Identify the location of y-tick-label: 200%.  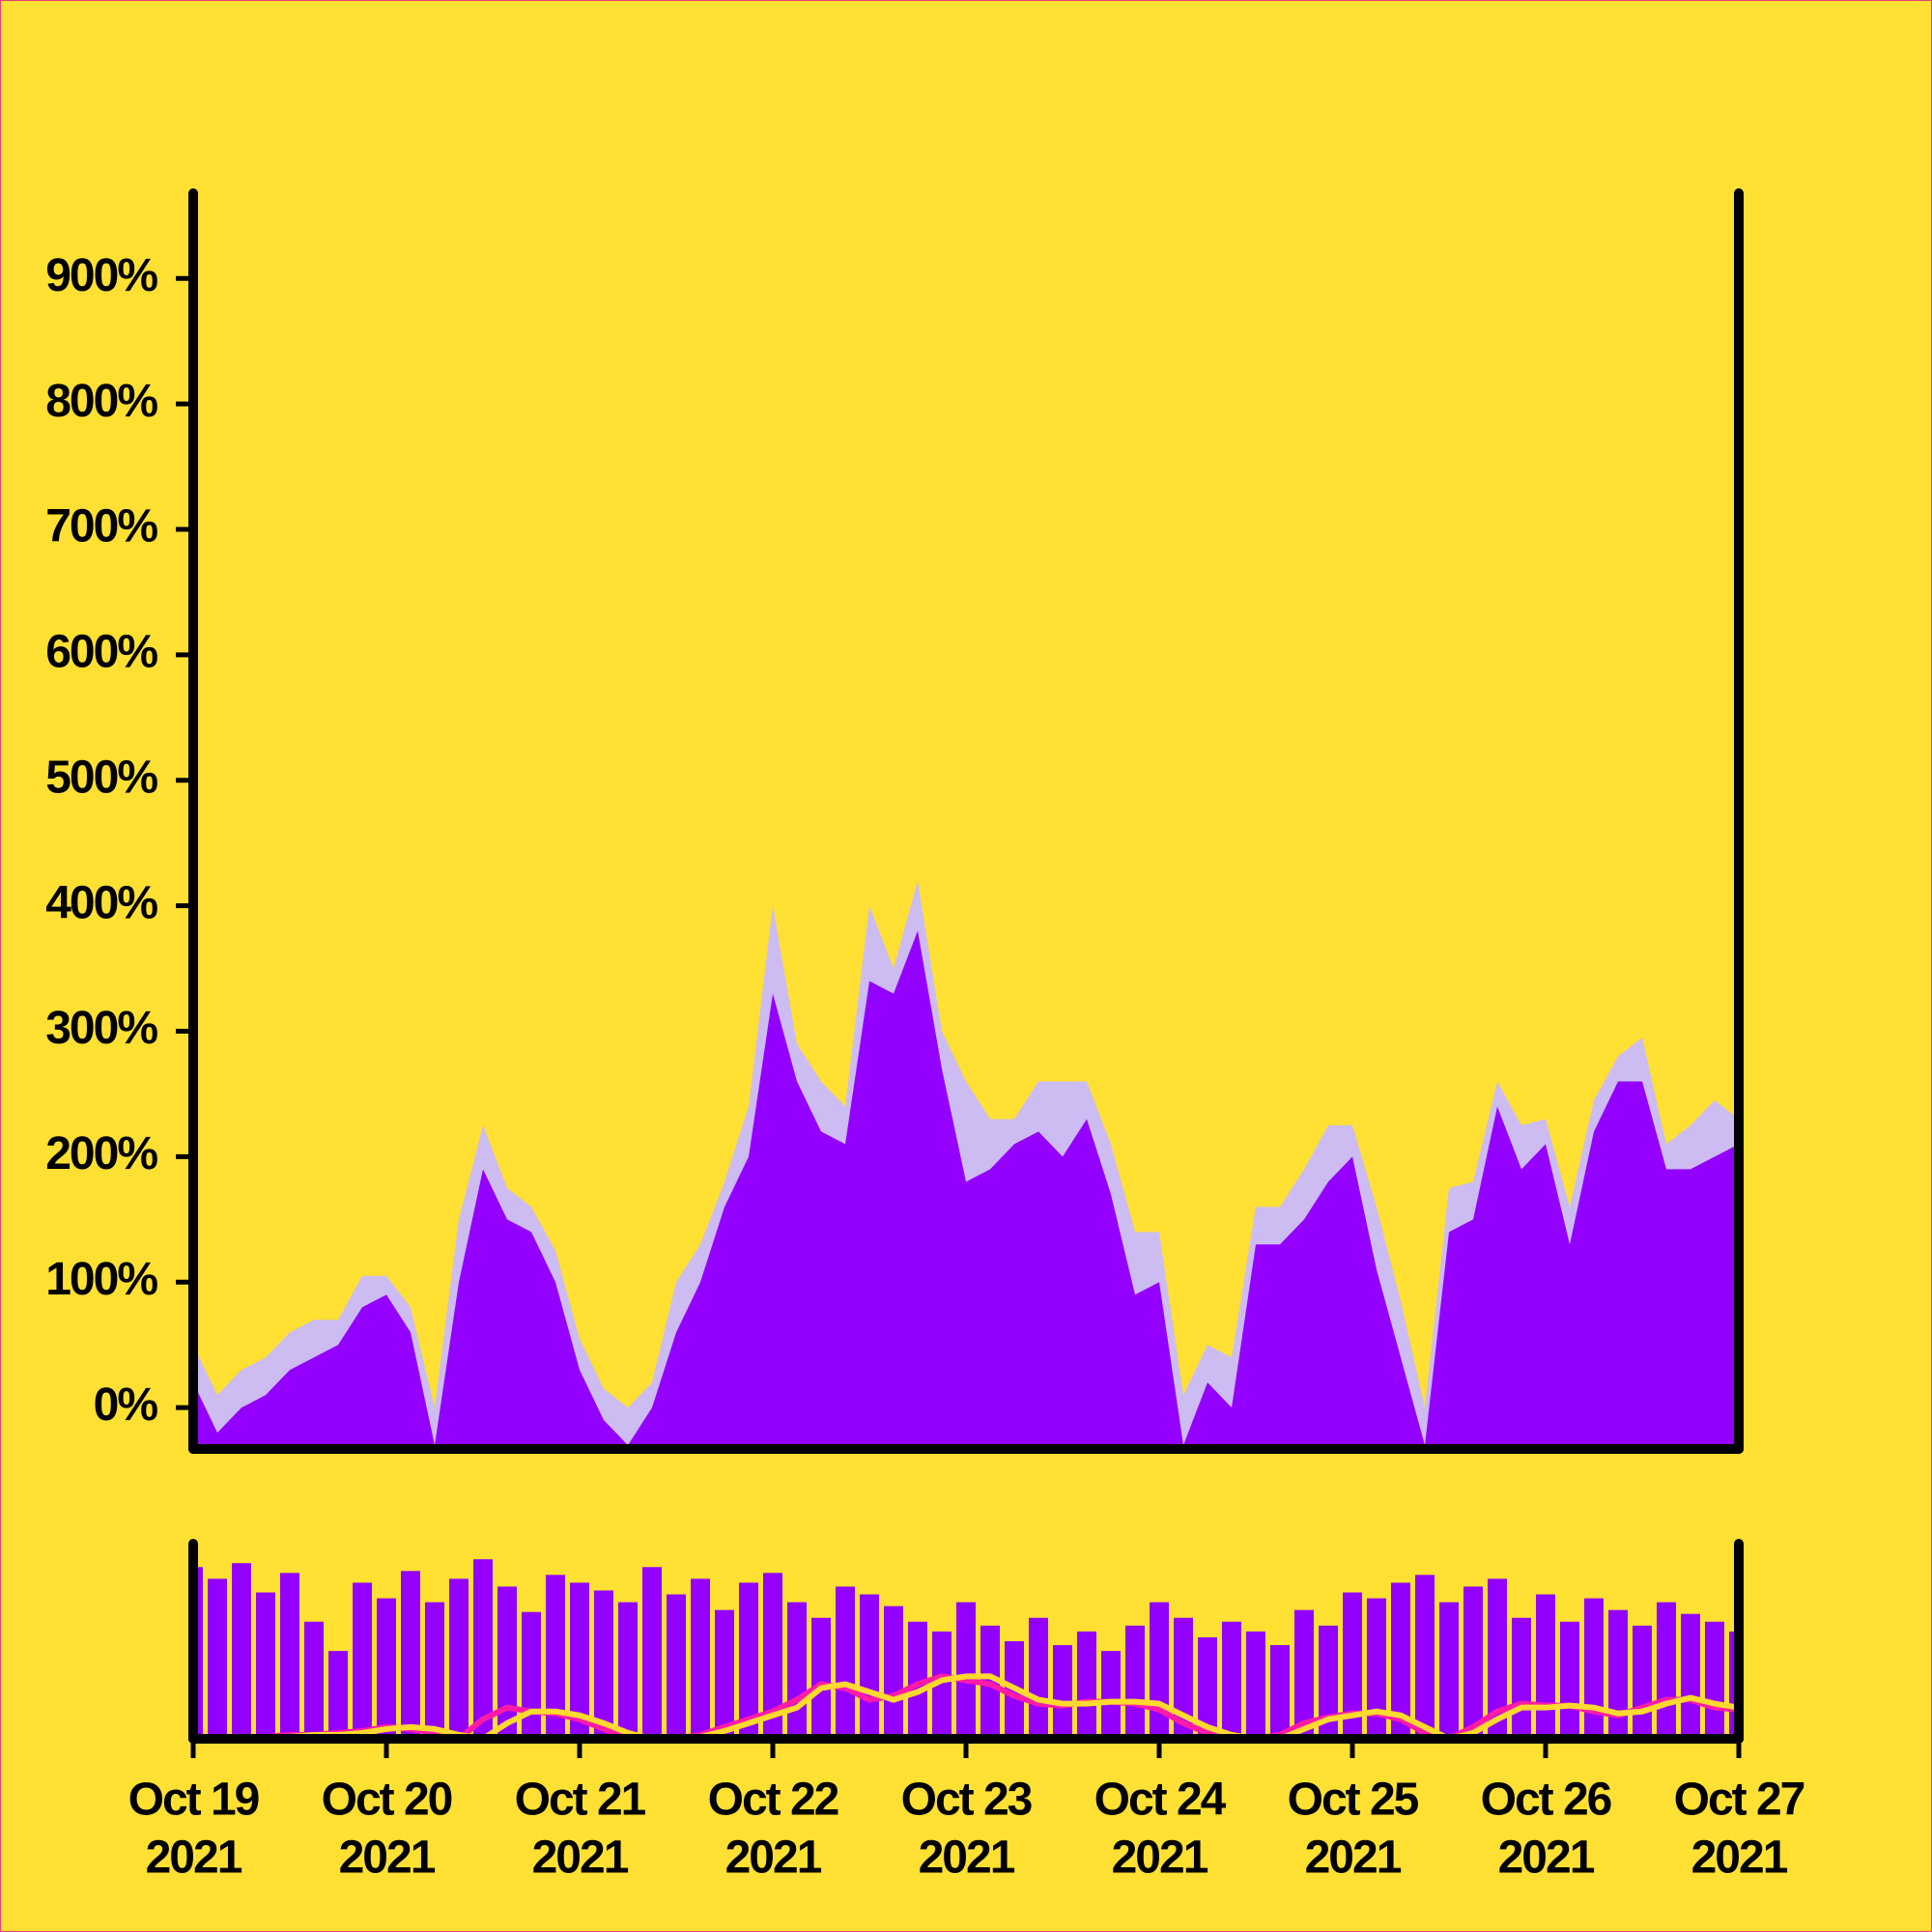
(101, 1153).